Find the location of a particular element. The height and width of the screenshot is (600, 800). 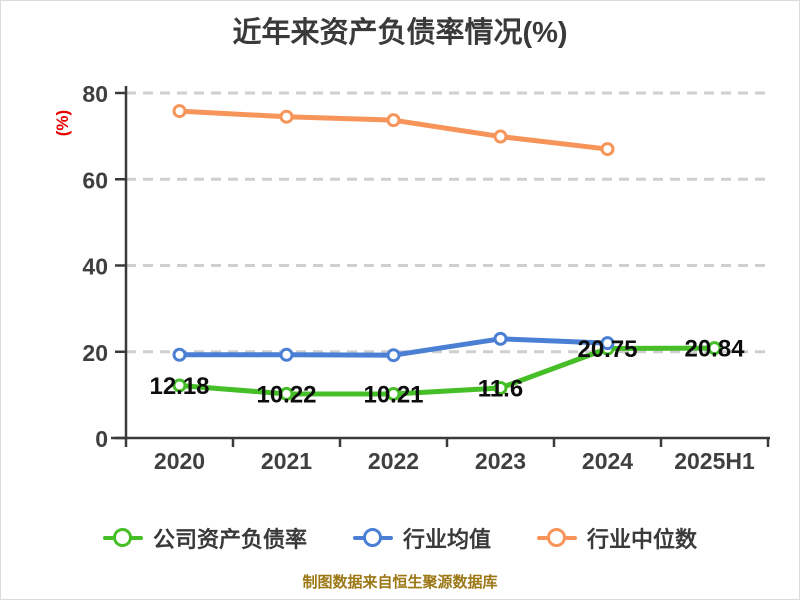

x-tick-label: 2021 is located at coordinates (286, 461).